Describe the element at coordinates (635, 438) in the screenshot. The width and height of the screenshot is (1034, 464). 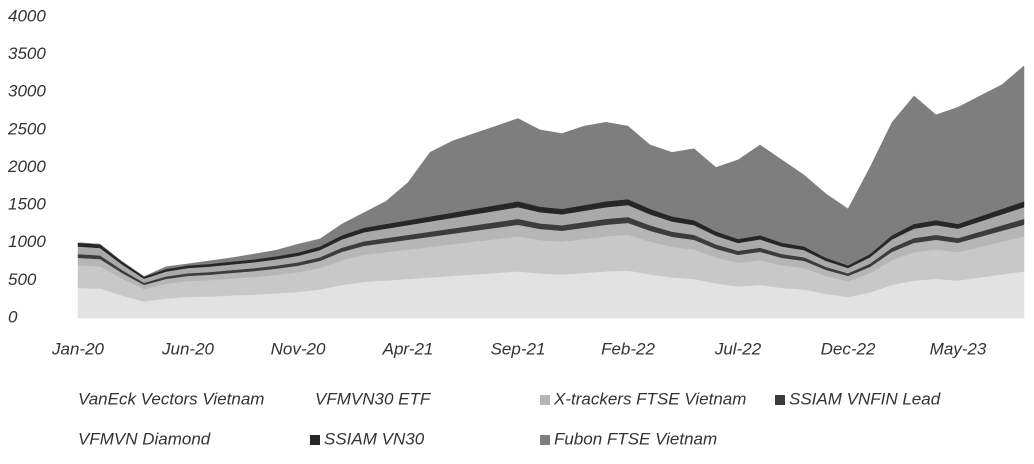
I see `legend-label: Fubon FTSE Vietnam` at that location.